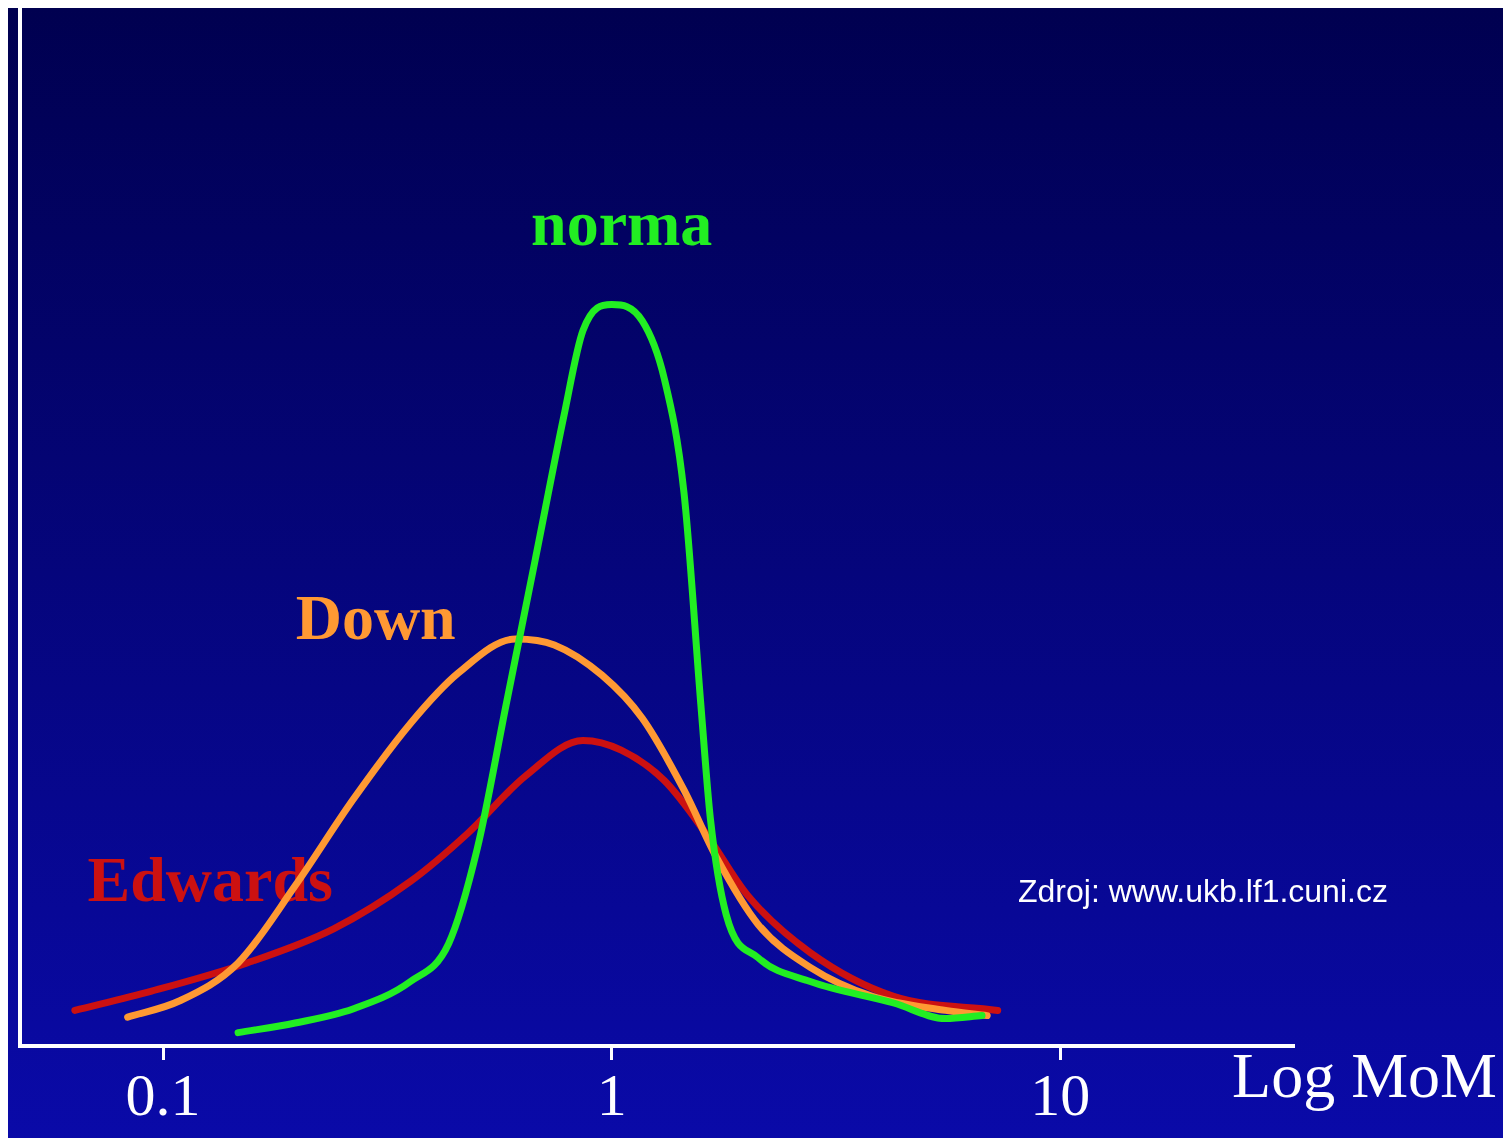  I want to click on annotation: Zdroj: www.ukb.lf1.cuni.cz, so click(1203, 890).